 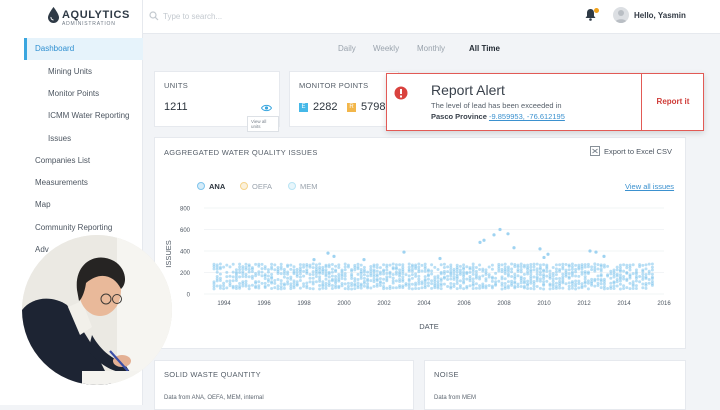 What do you see at coordinates (660, 15) in the screenshot?
I see `user-greeting: Hello, Yasmin` at bounding box center [660, 15].